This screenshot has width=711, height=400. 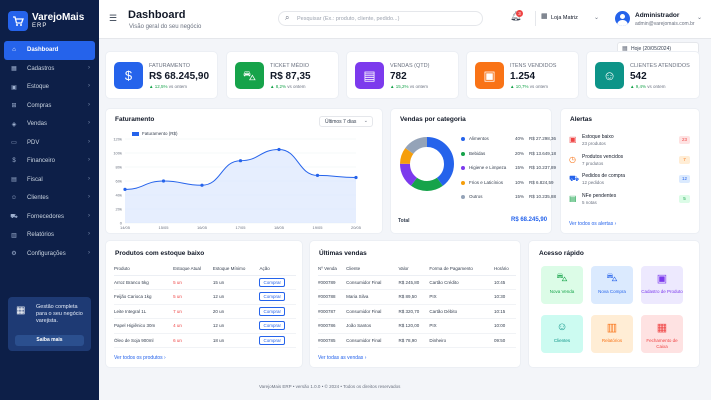 I want to click on sale-value: R$ 120,00, so click(x=414, y=326).